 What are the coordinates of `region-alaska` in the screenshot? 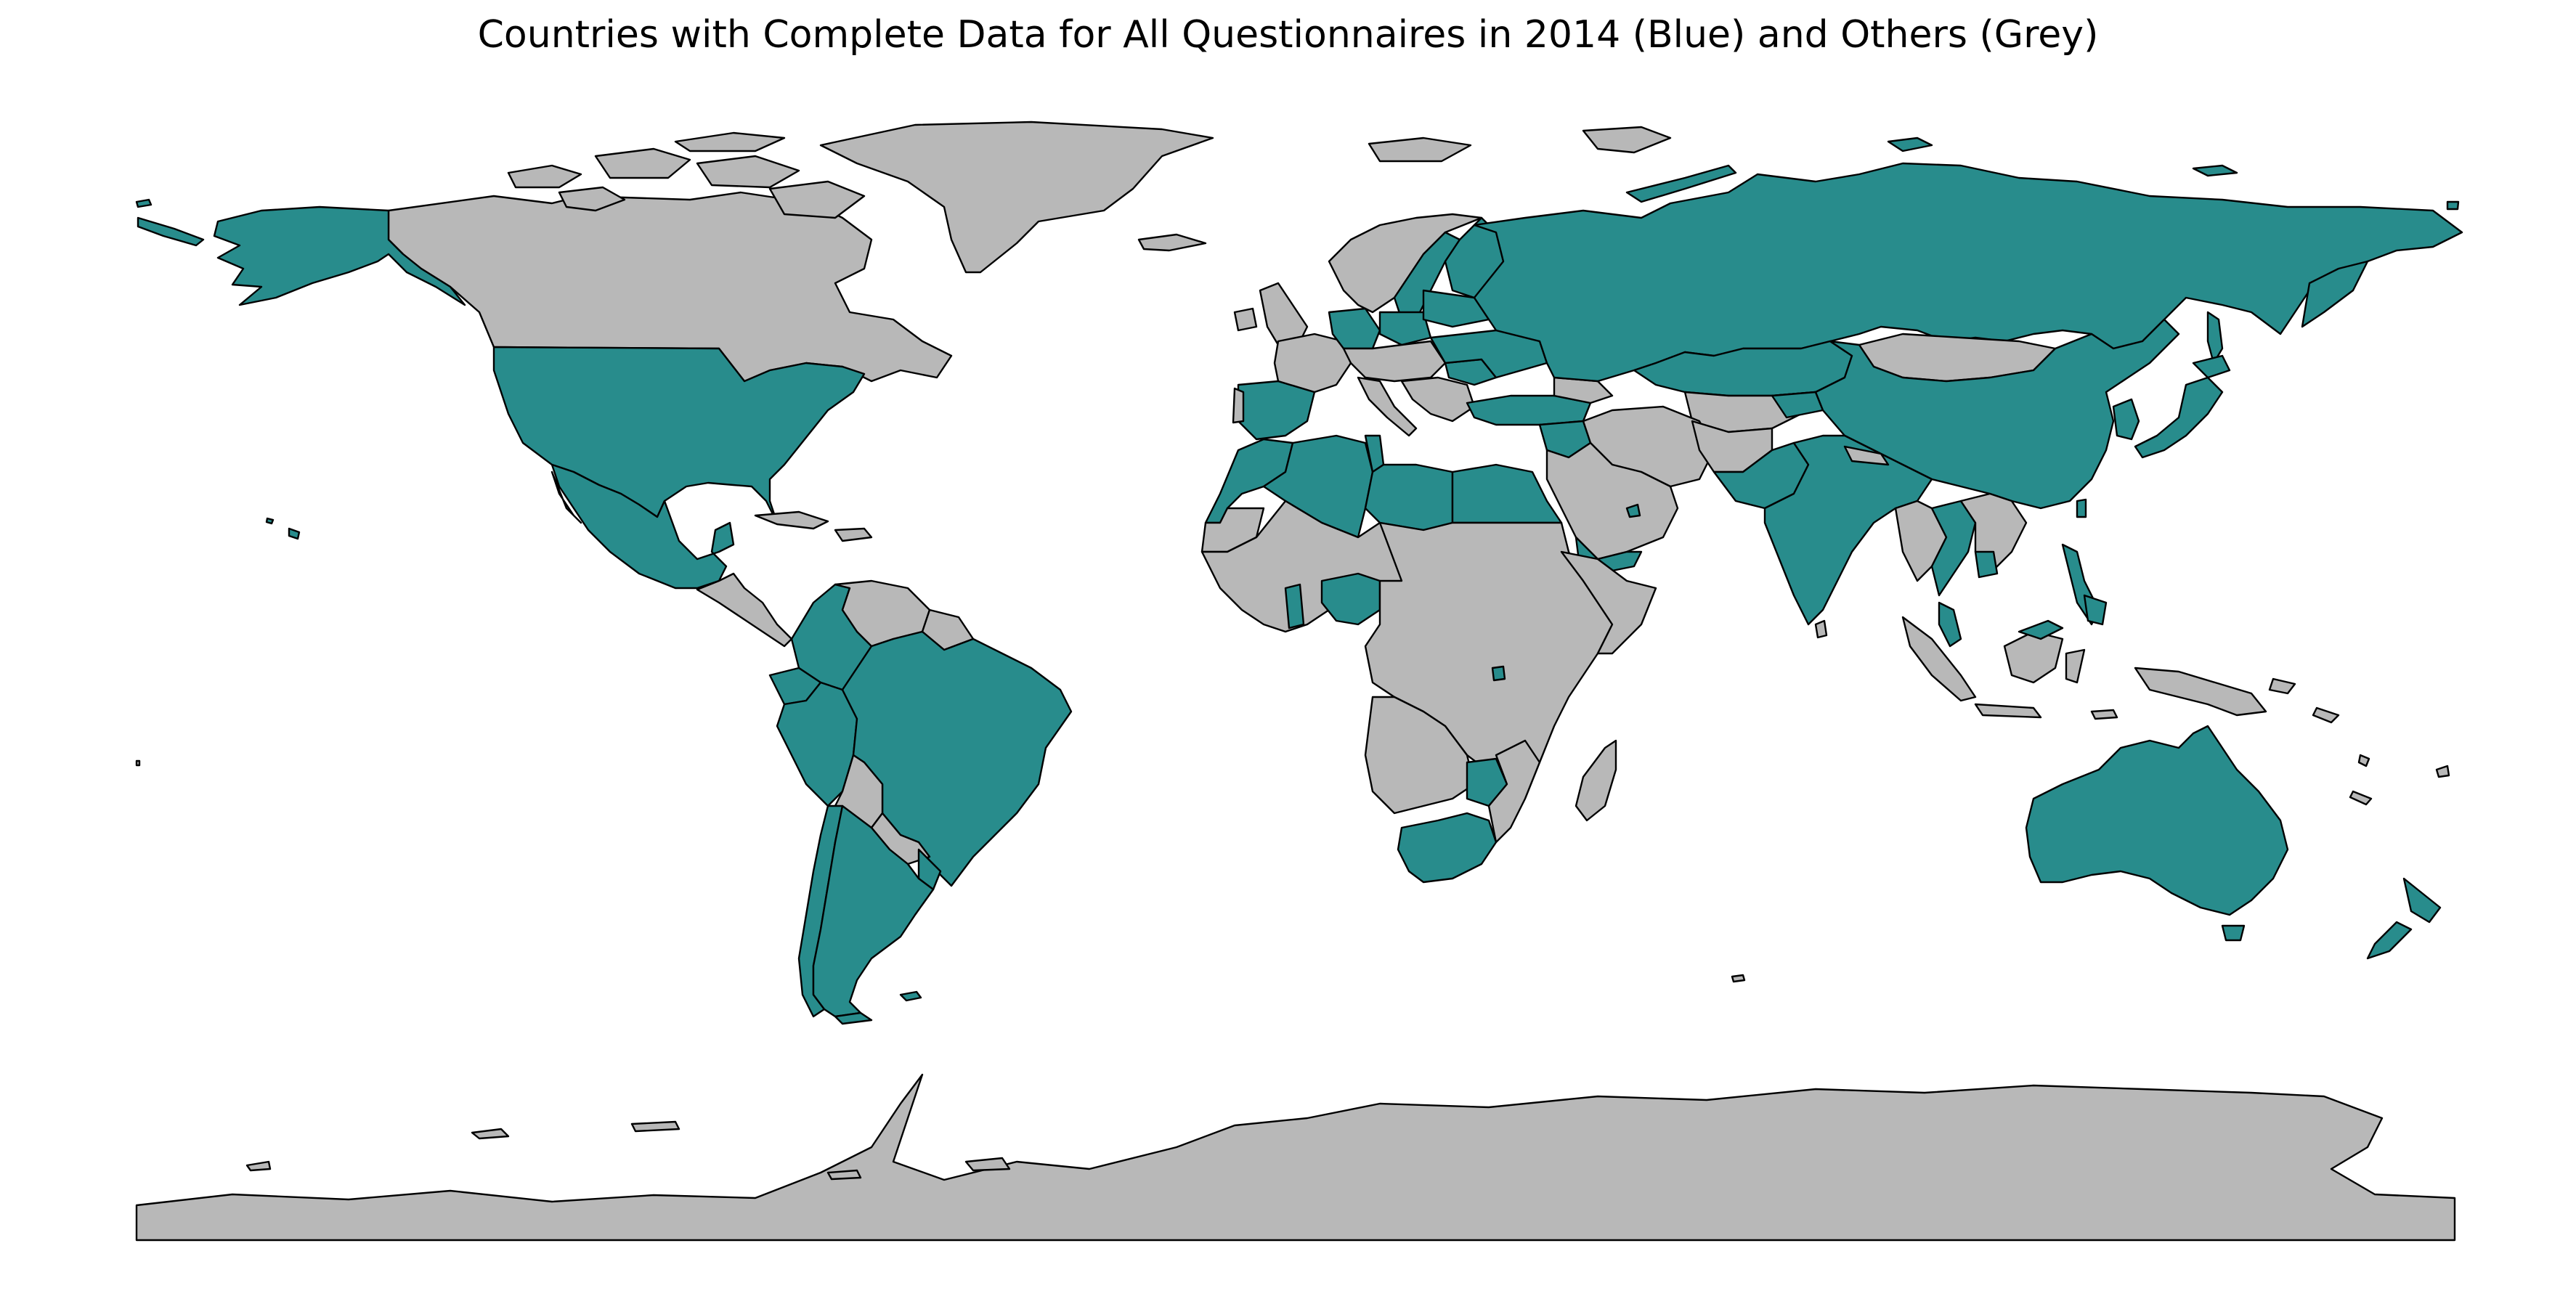 It's located at (339, 255).